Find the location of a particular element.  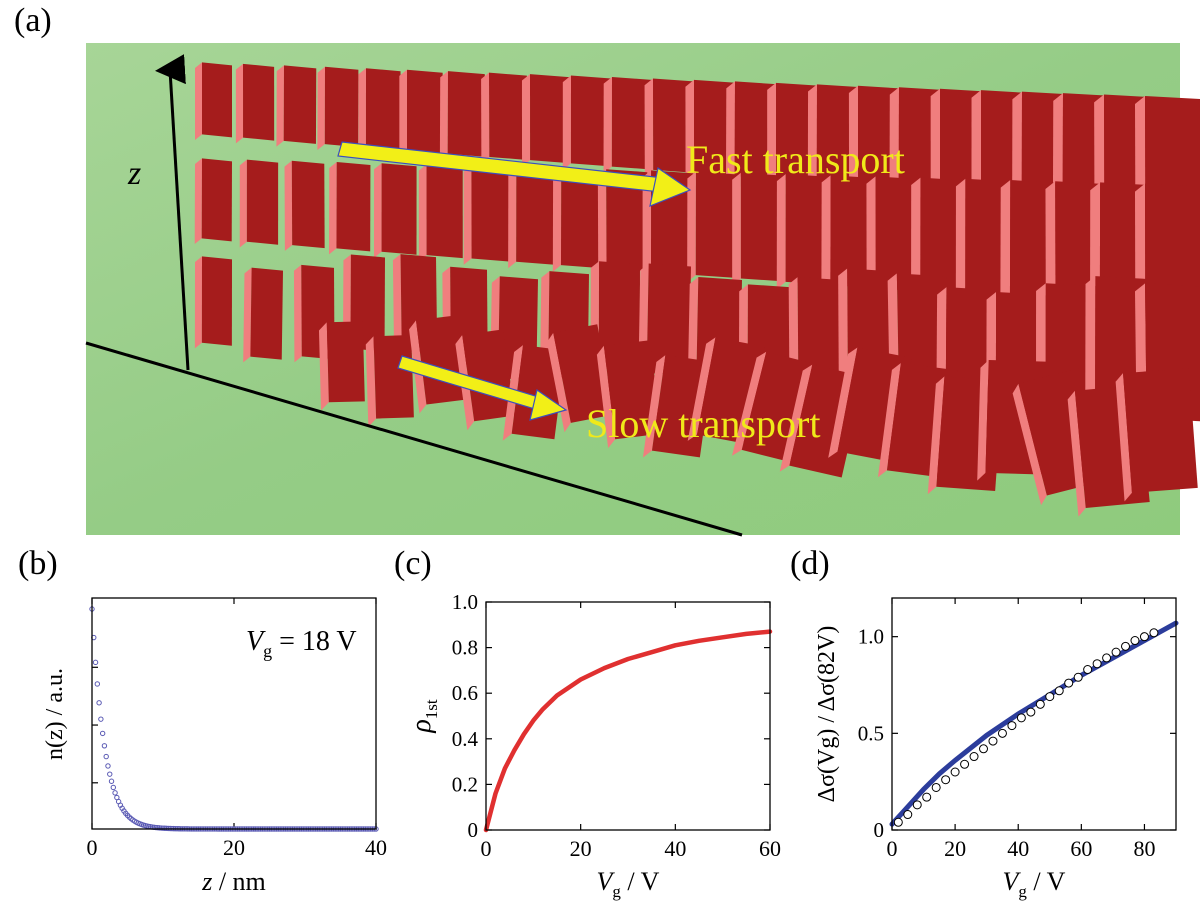

panel-label-c: (c) is located at coordinates (413, 563).